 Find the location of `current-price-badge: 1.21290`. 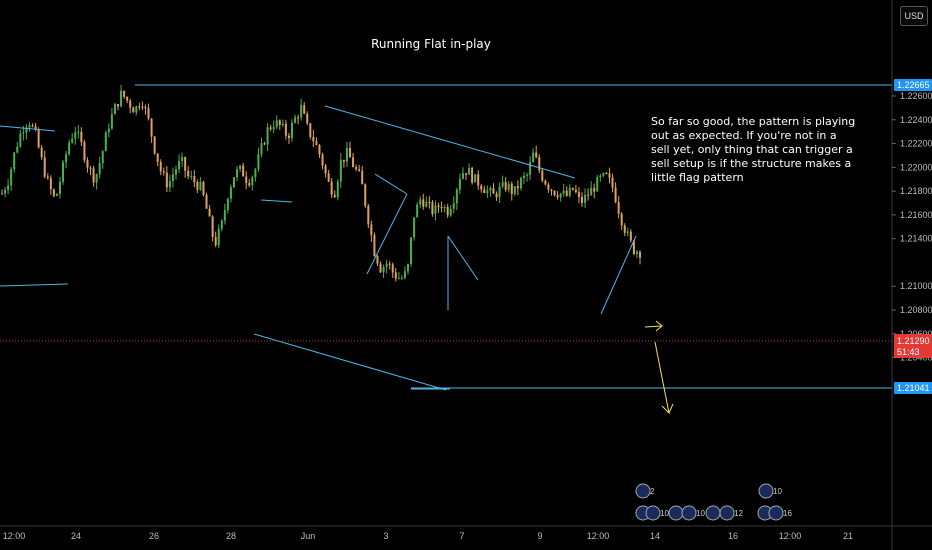

current-price-badge: 1.21290 is located at coordinates (913, 341).